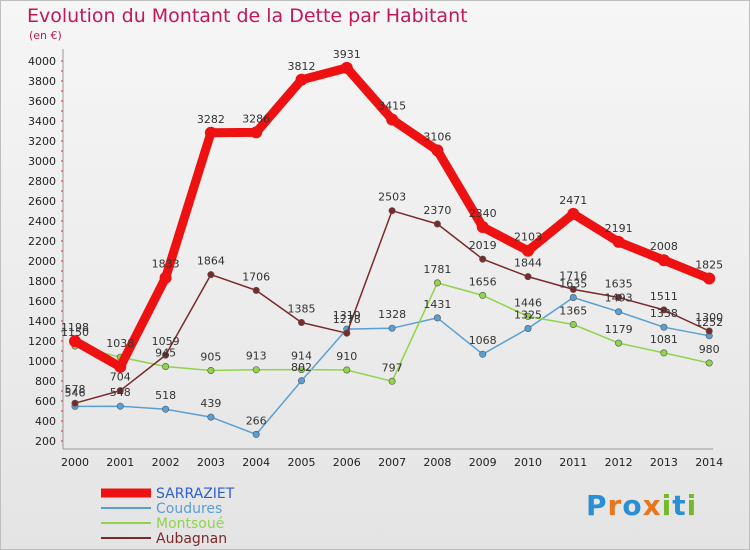 The height and width of the screenshot is (550, 750). I want to click on logo-letter: P, so click(597, 505).